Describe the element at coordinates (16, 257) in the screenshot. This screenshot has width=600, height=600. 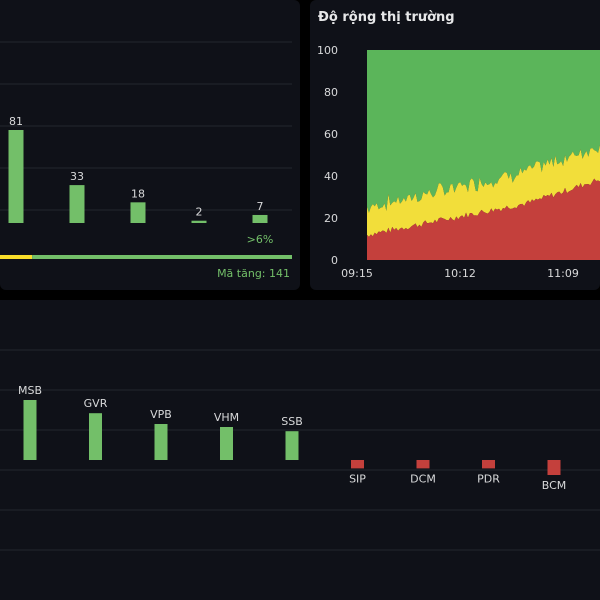
I see `ratio-bar-yellow` at that location.